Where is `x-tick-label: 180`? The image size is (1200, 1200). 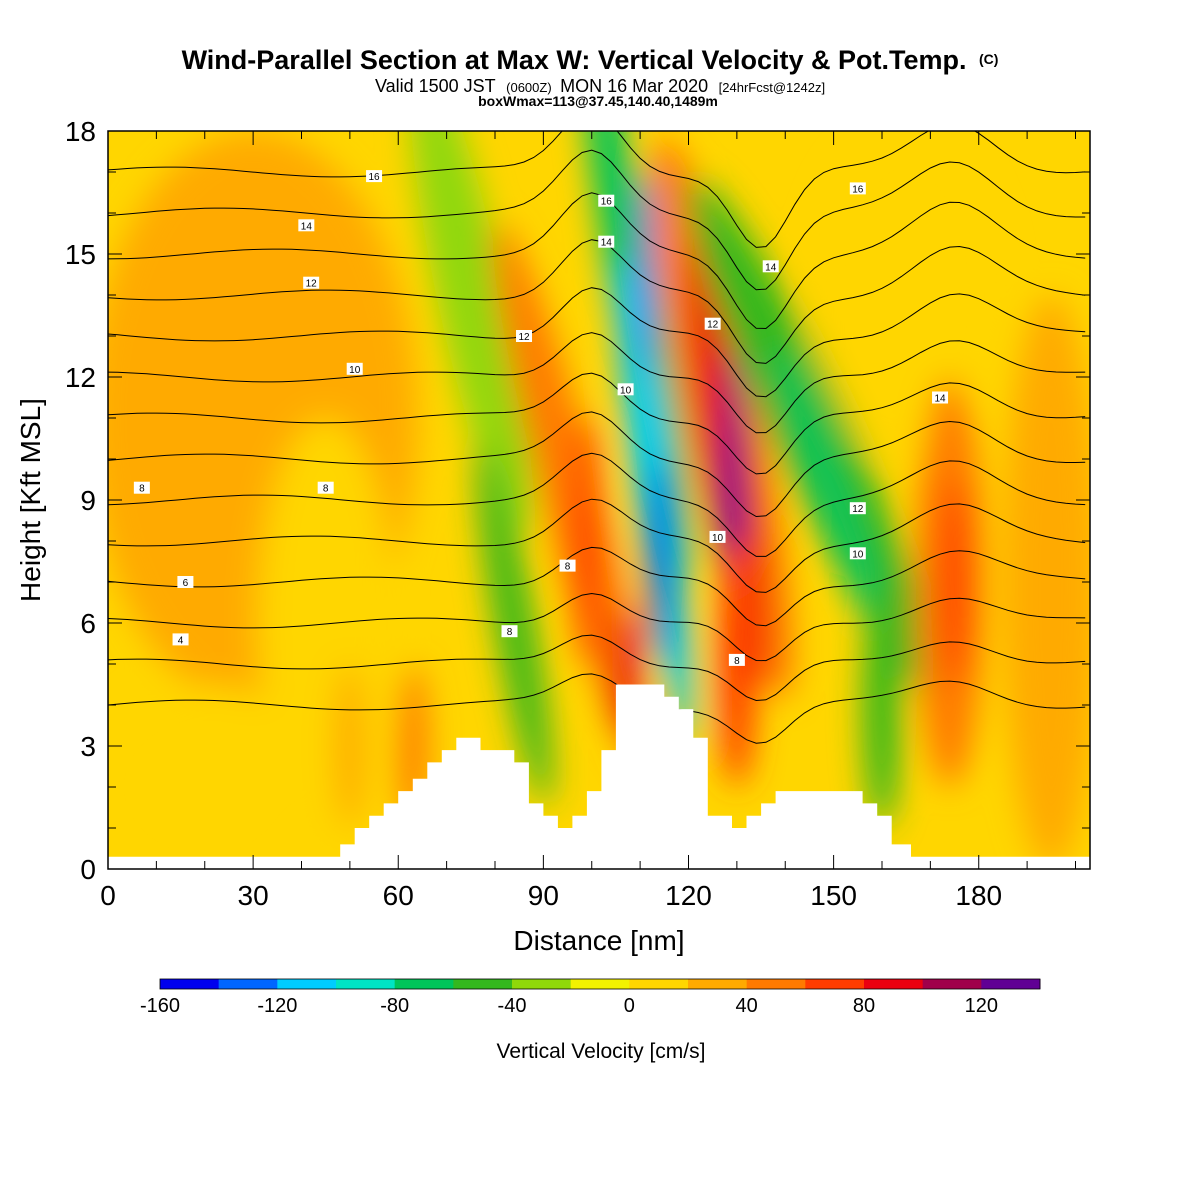
x-tick-label: 180 is located at coordinates (978, 895).